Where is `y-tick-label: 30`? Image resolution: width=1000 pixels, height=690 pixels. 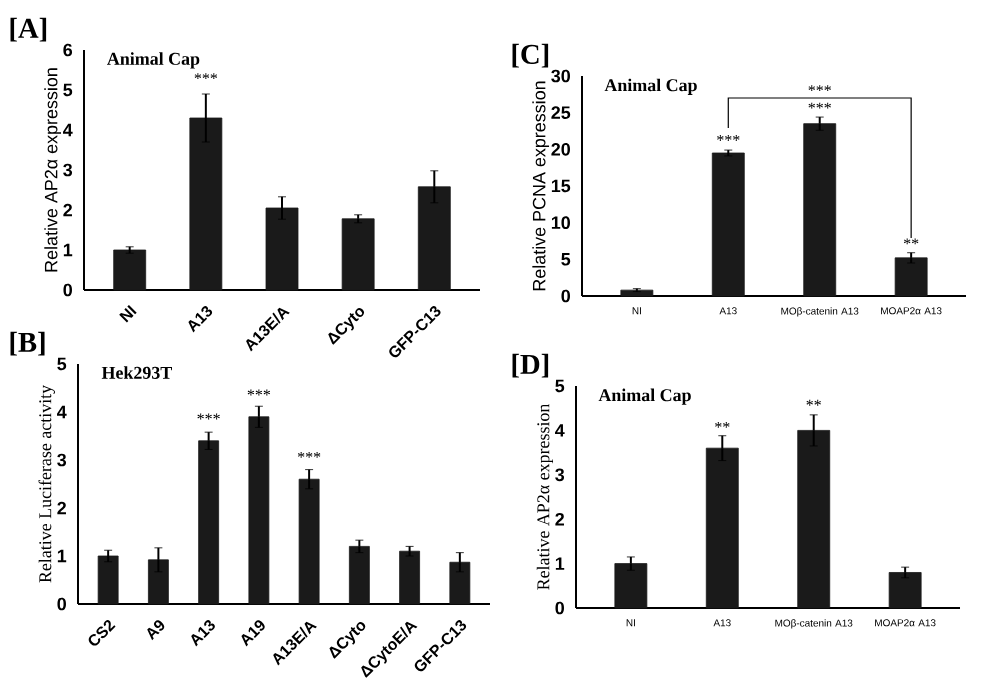
y-tick-label: 30 is located at coordinates (560, 76).